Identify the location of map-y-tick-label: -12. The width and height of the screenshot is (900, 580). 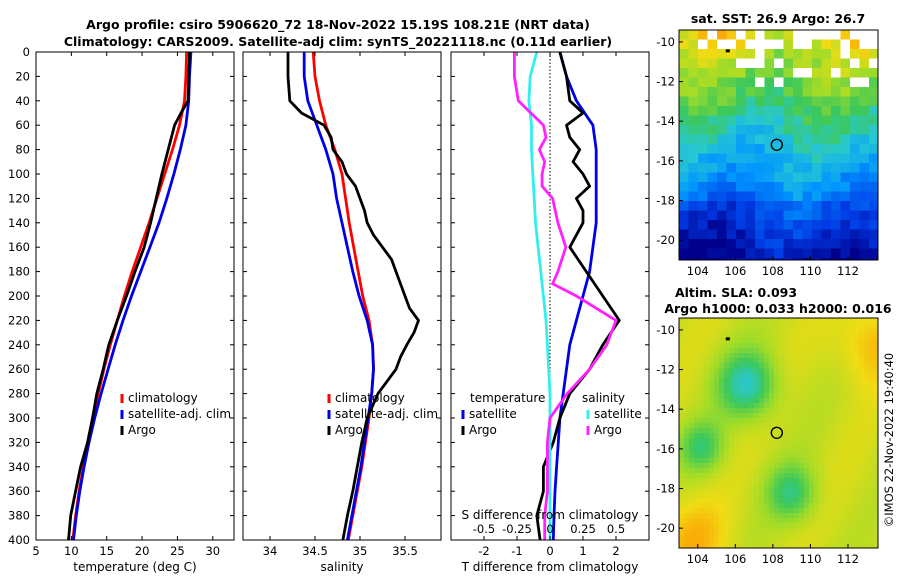
(665, 370).